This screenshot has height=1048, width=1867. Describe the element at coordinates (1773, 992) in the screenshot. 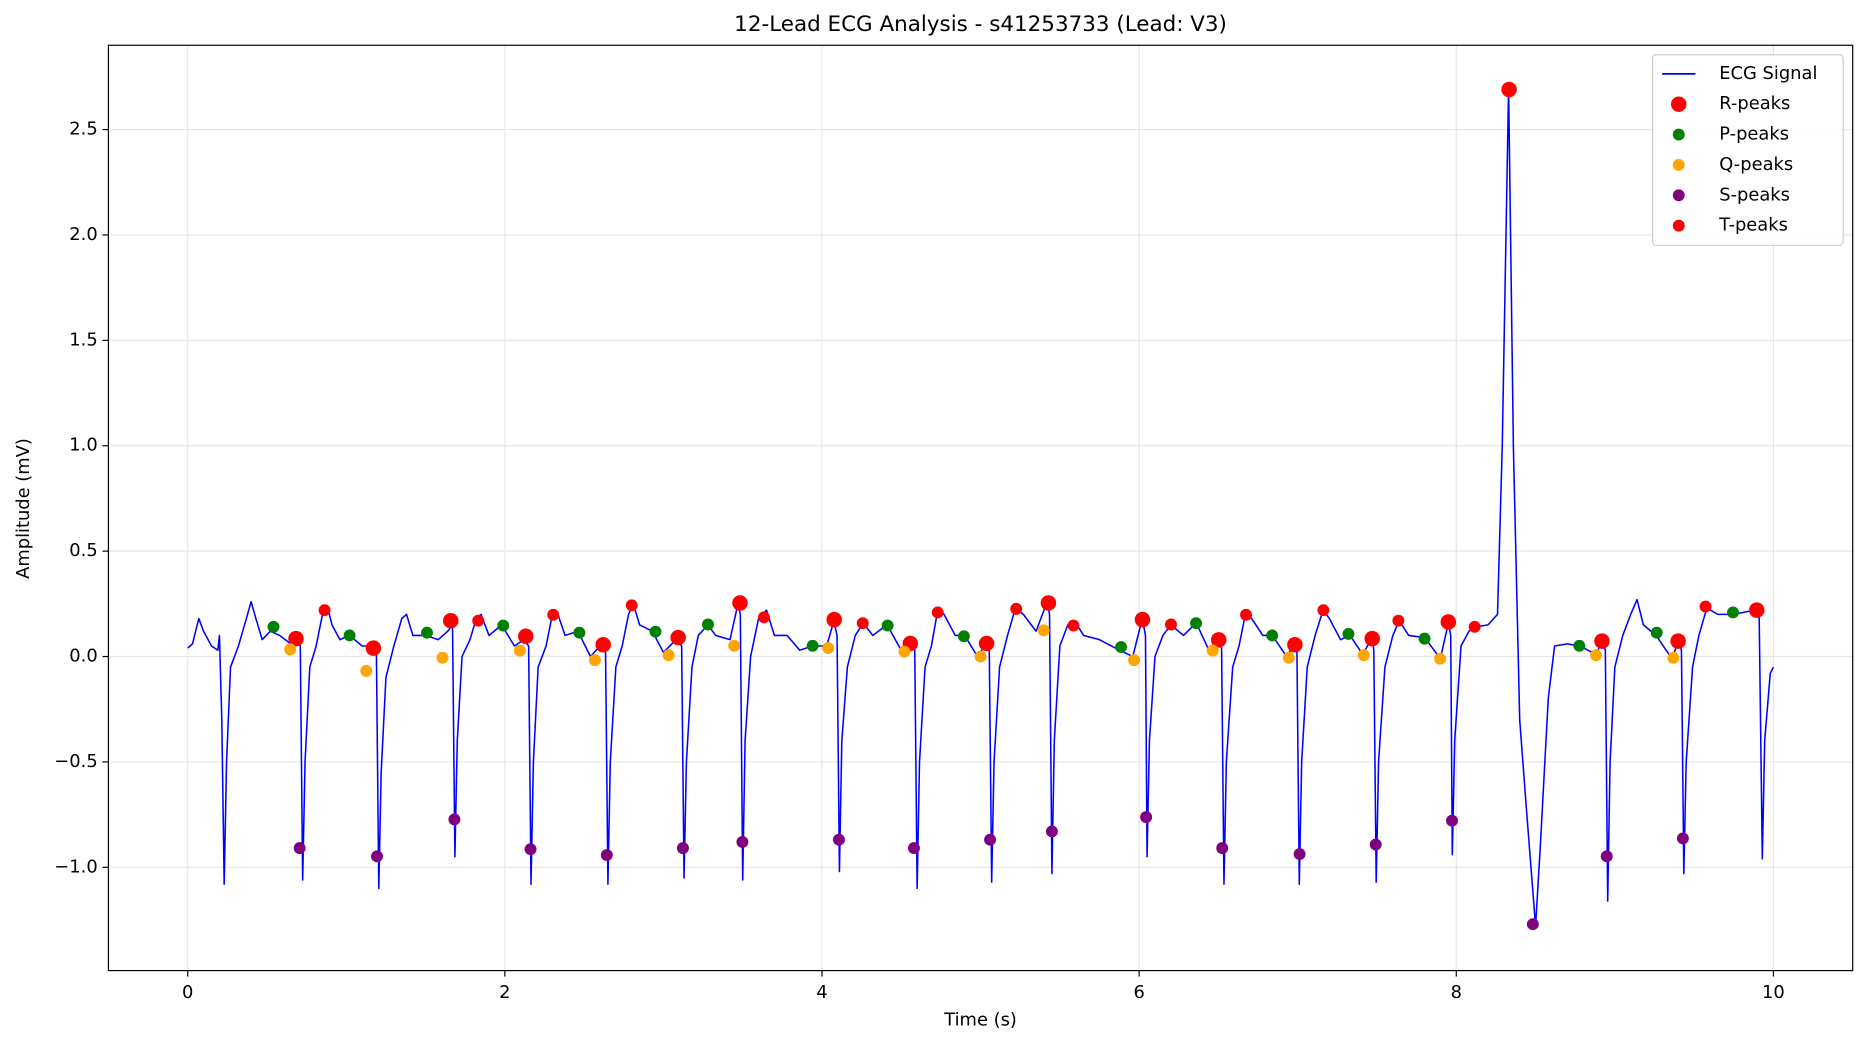

I see `x-tick-label: 10` at that location.